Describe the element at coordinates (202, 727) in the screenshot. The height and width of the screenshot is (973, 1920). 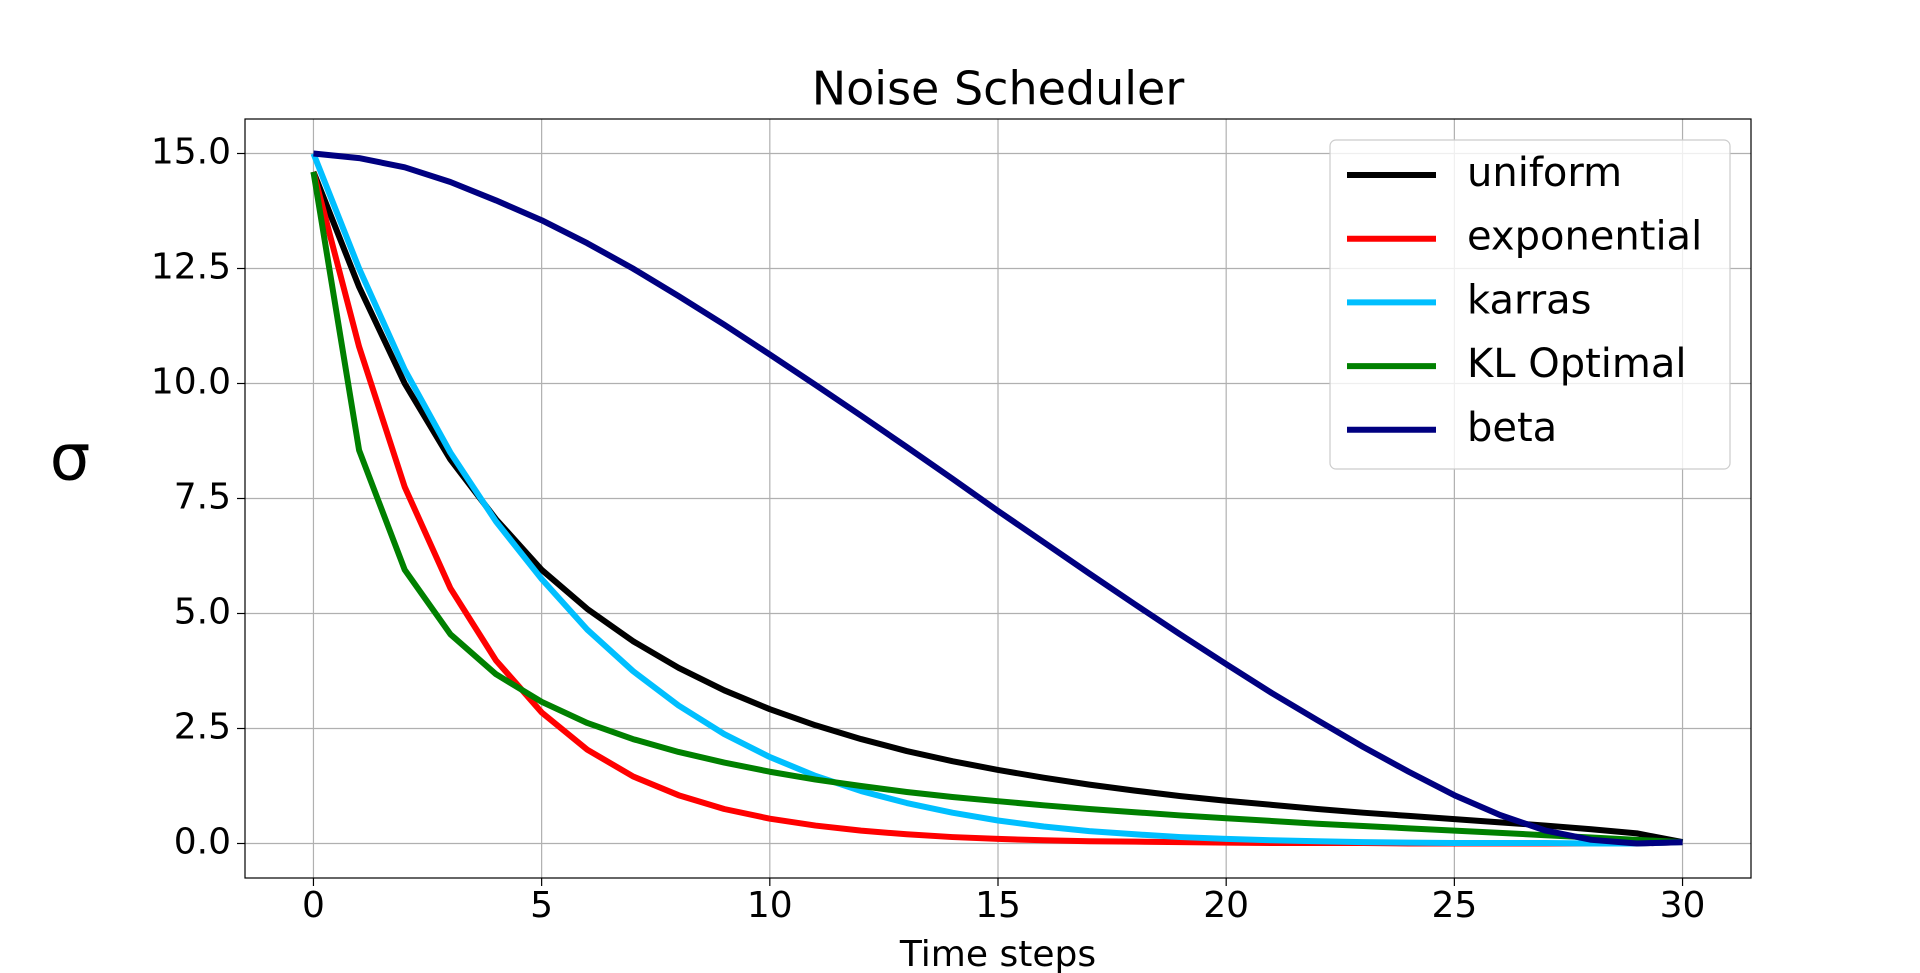
I see `y-tick-label: 2.5` at that location.